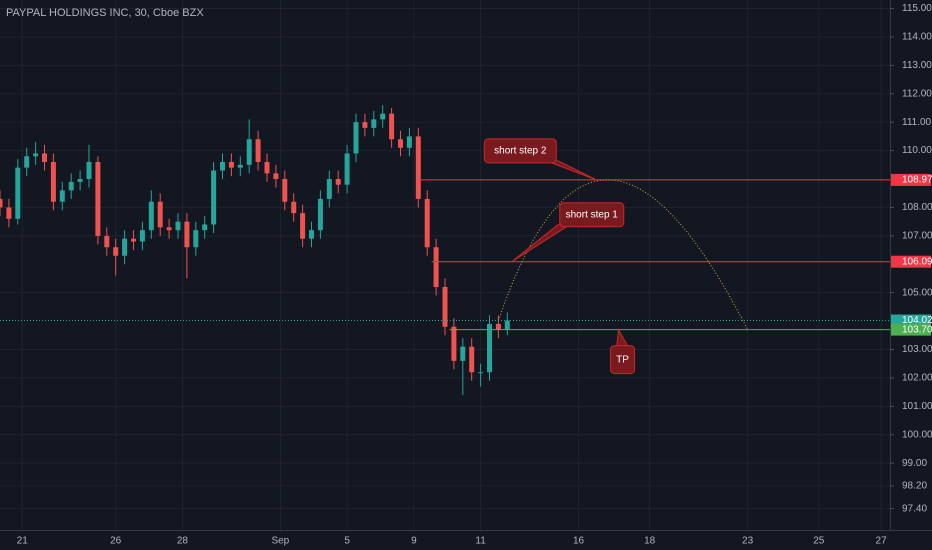 The width and height of the screenshot is (932, 550). What do you see at coordinates (748, 541) in the screenshot?
I see `x-tick-label: 23` at bounding box center [748, 541].